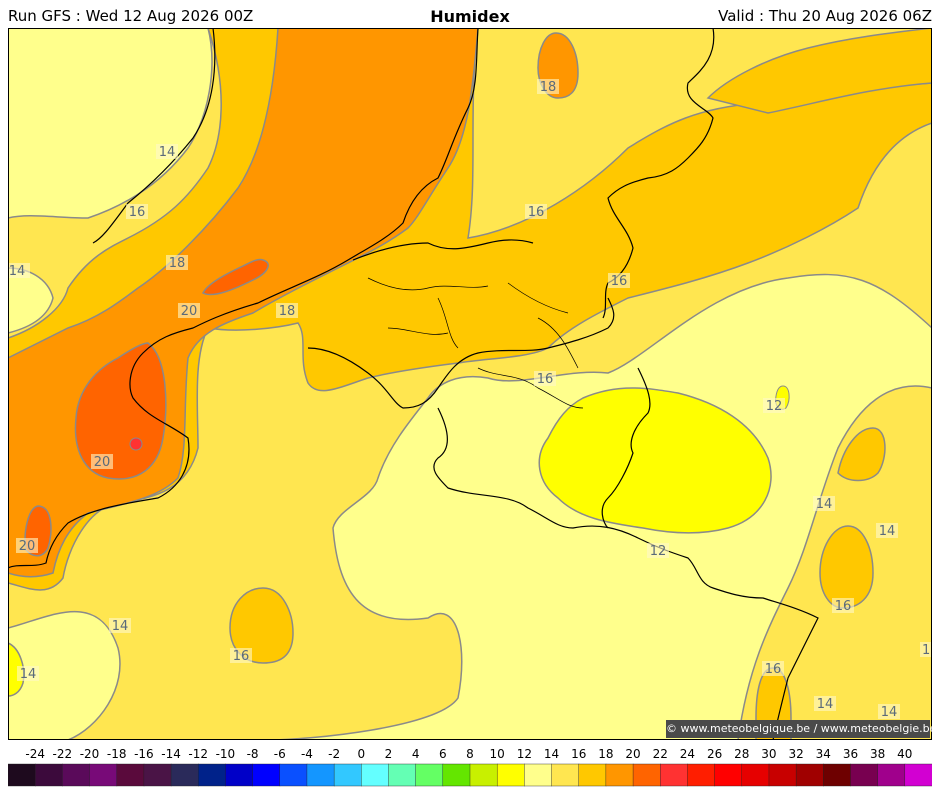 This screenshot has height=800, width=940. Describe the element at coordinates (287, 311) in the screenshot. I see `svg-text: 18` at that location.